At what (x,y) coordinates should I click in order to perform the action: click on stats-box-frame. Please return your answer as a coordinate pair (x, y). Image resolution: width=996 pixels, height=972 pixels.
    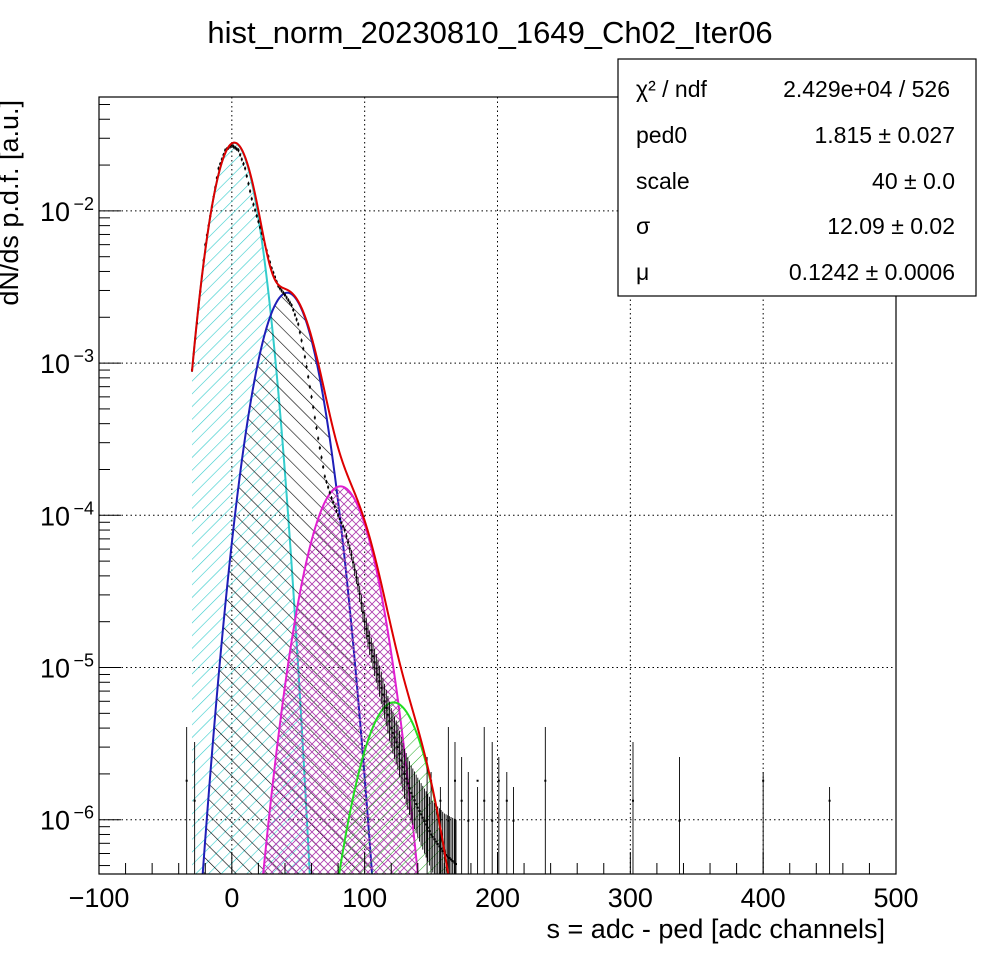
    Looking at the image, I should click on (797, 177).